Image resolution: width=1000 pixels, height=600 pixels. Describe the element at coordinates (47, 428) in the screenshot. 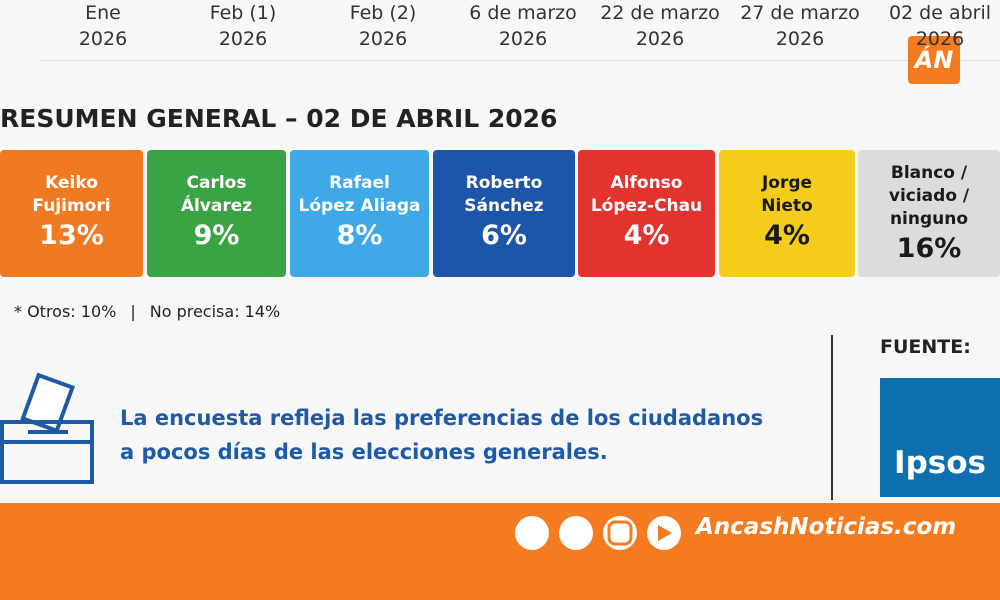

I see `ballot-box-icon` at that location.